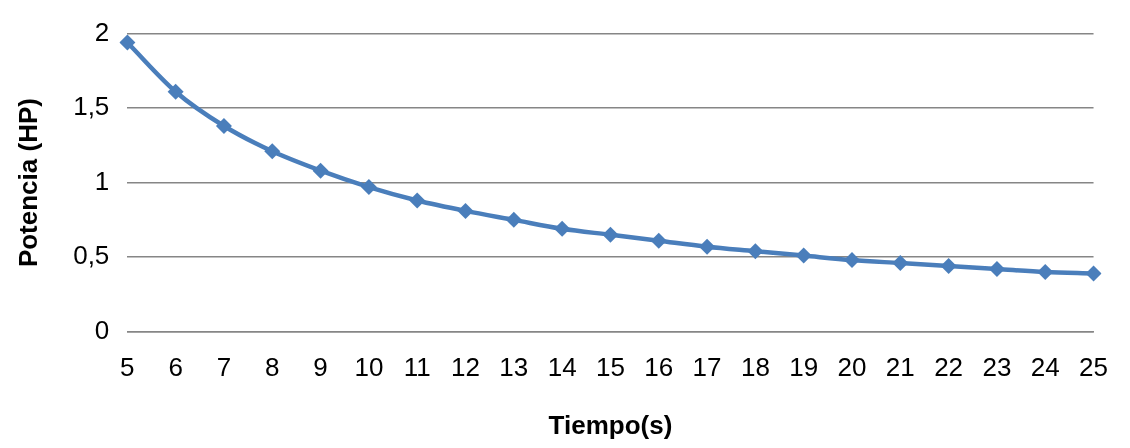 The height and width of the screenshot is (448, 1130). I want to click on x-tick-label: 12, so click(465, 367).